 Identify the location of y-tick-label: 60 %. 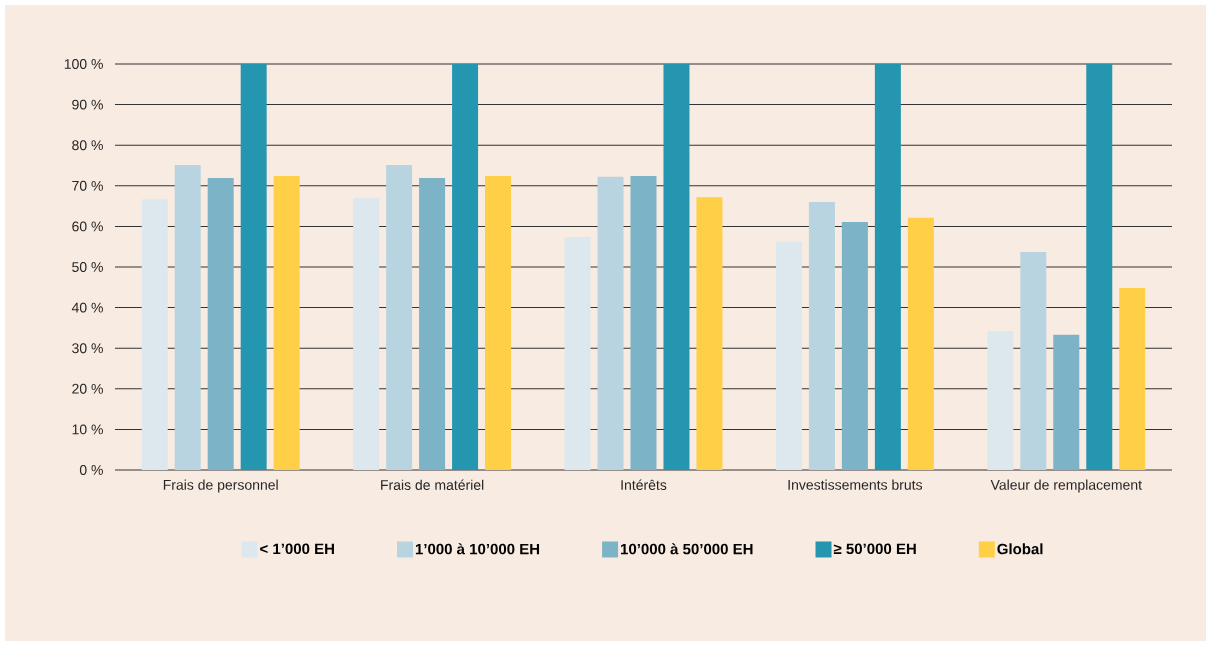
(87, 226).